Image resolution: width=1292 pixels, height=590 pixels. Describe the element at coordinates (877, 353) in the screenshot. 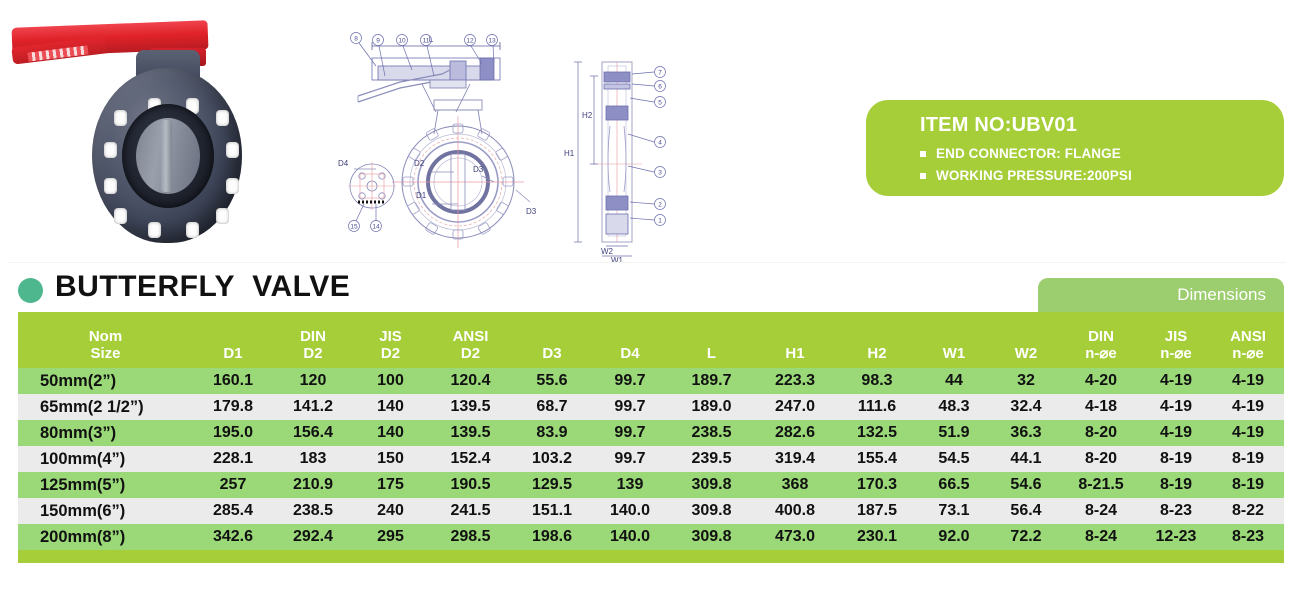

I see `column-header-bottom: H2` at that location.